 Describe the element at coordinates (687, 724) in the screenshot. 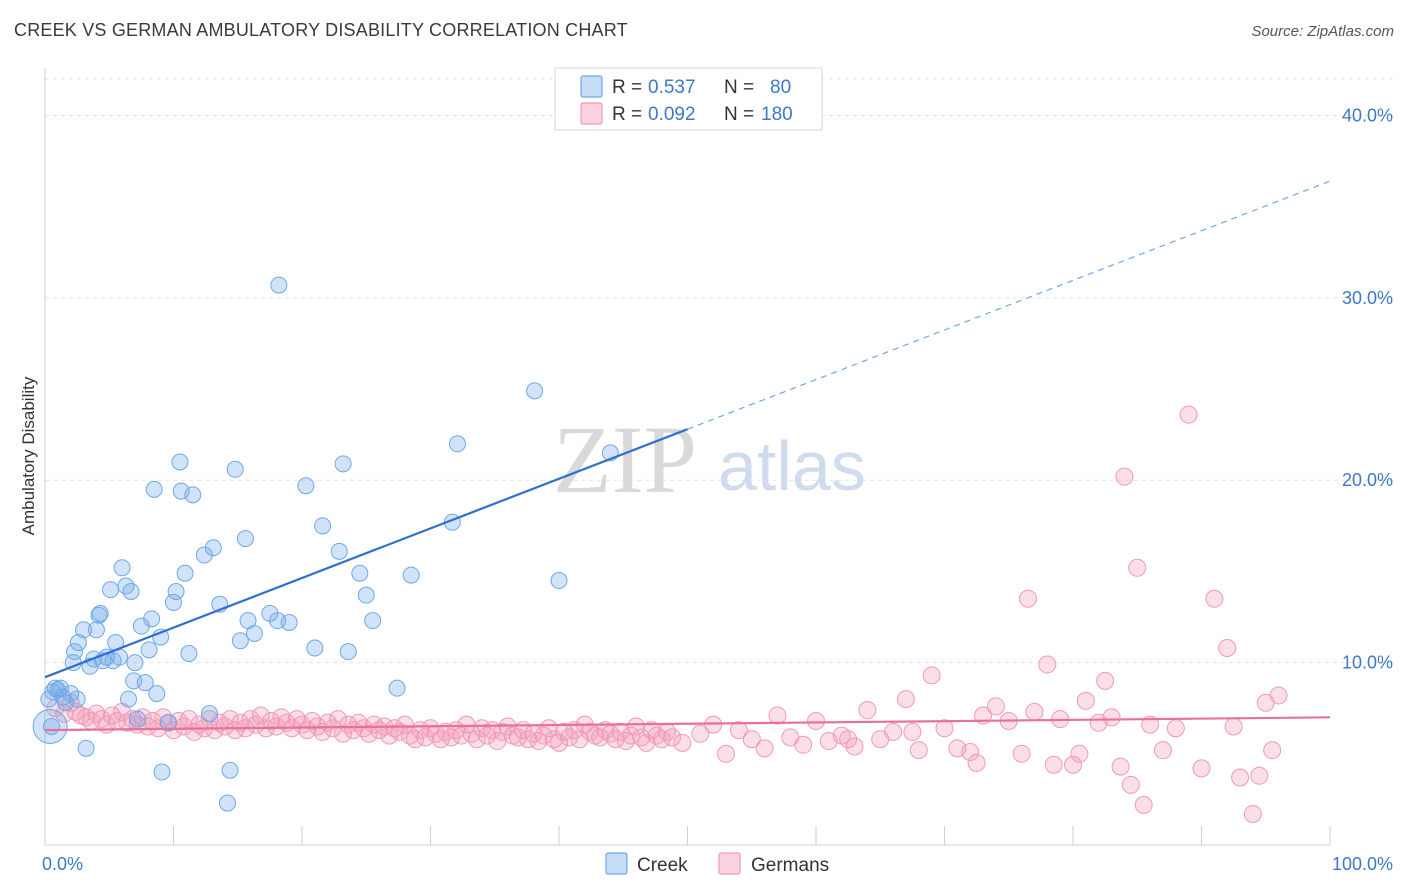

I see `germans-trend-line` at that location.